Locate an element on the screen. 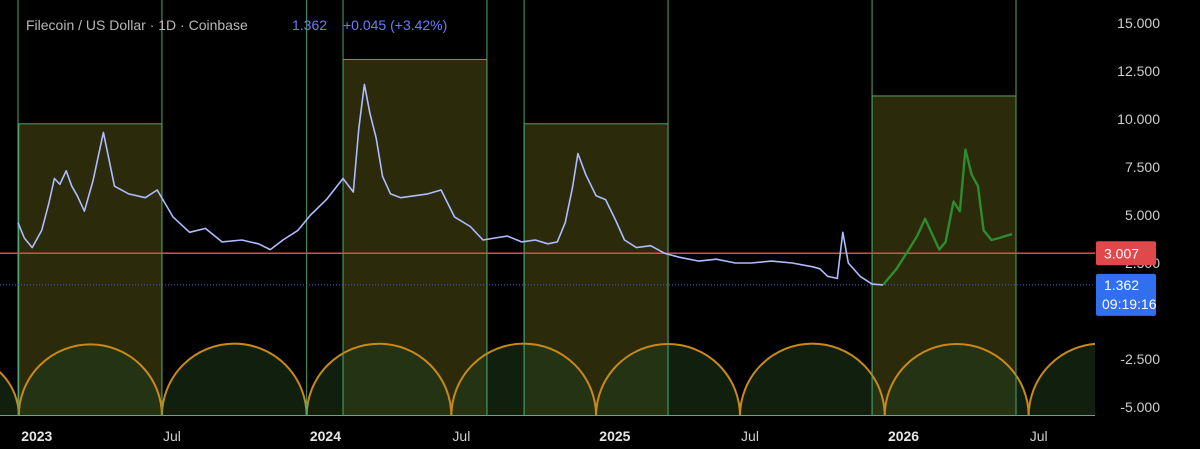  x-tick-label: 2026 is located at coordinates (903, 436).